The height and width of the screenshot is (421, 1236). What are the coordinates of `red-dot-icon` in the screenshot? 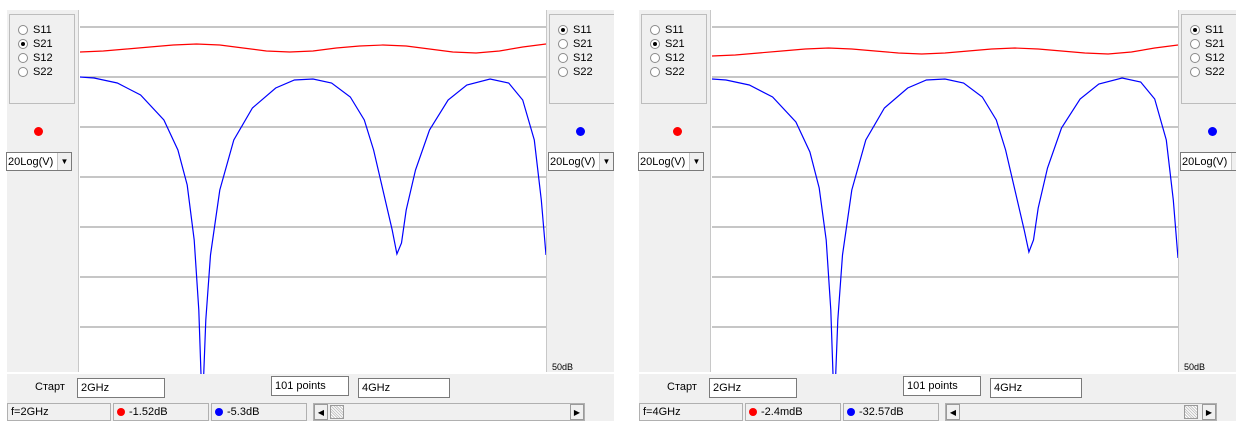 It's located at (753, 412).